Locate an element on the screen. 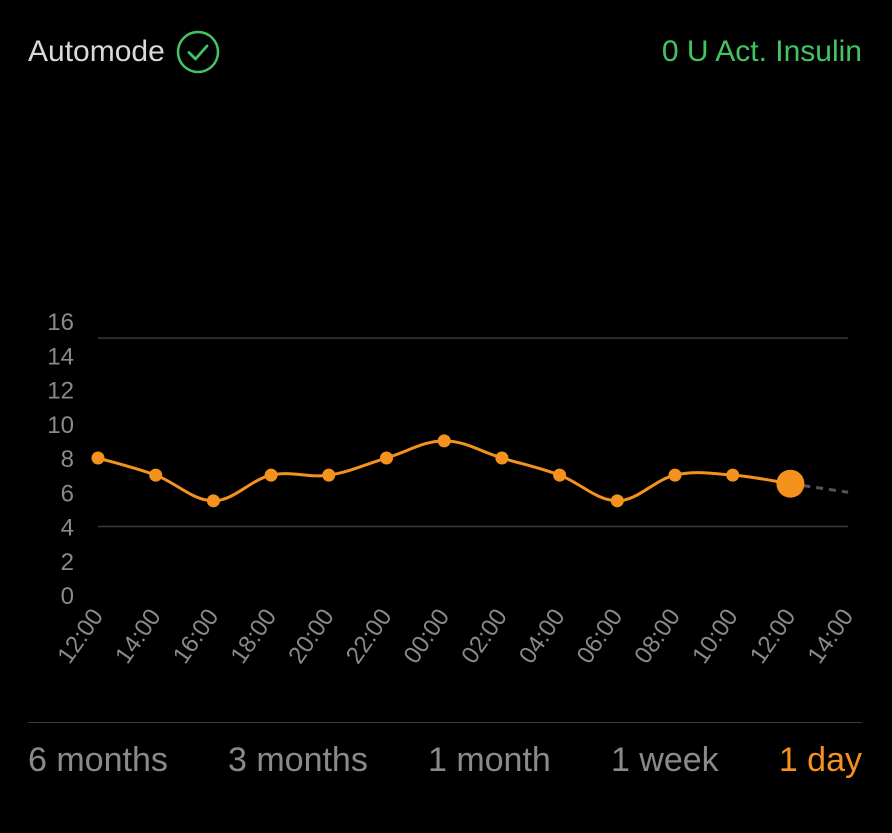  y-tick-label: 2 is located at coordinates (67, 562).